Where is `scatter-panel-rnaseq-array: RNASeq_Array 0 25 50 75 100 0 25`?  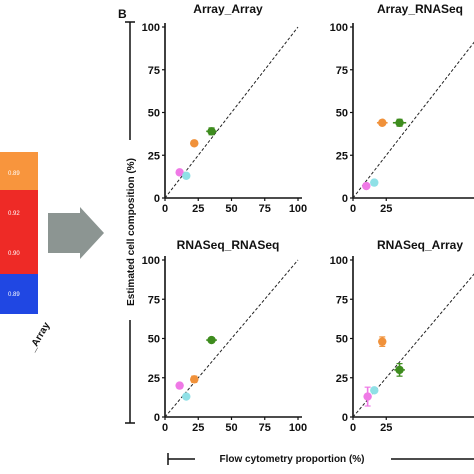 scatter-panel-rnaseq-array: RNASeq_Array 0 25 50 75 100 0 25 is located at coordinates (402, 336).